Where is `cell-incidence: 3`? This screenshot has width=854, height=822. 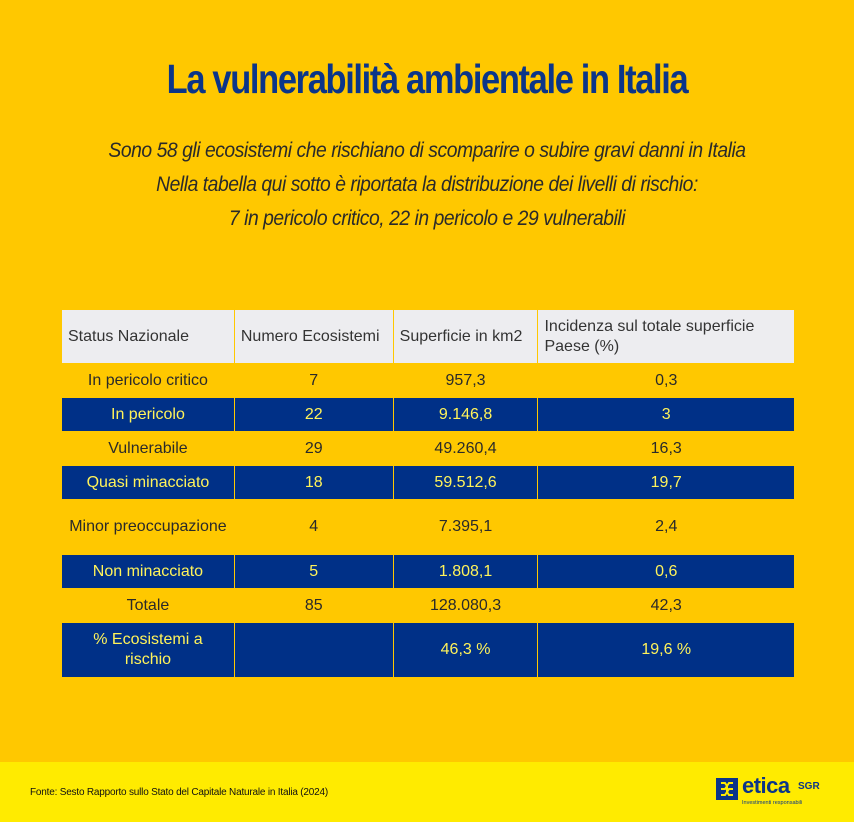 cell-incidence: 3 is located at coordinates (666, 414).